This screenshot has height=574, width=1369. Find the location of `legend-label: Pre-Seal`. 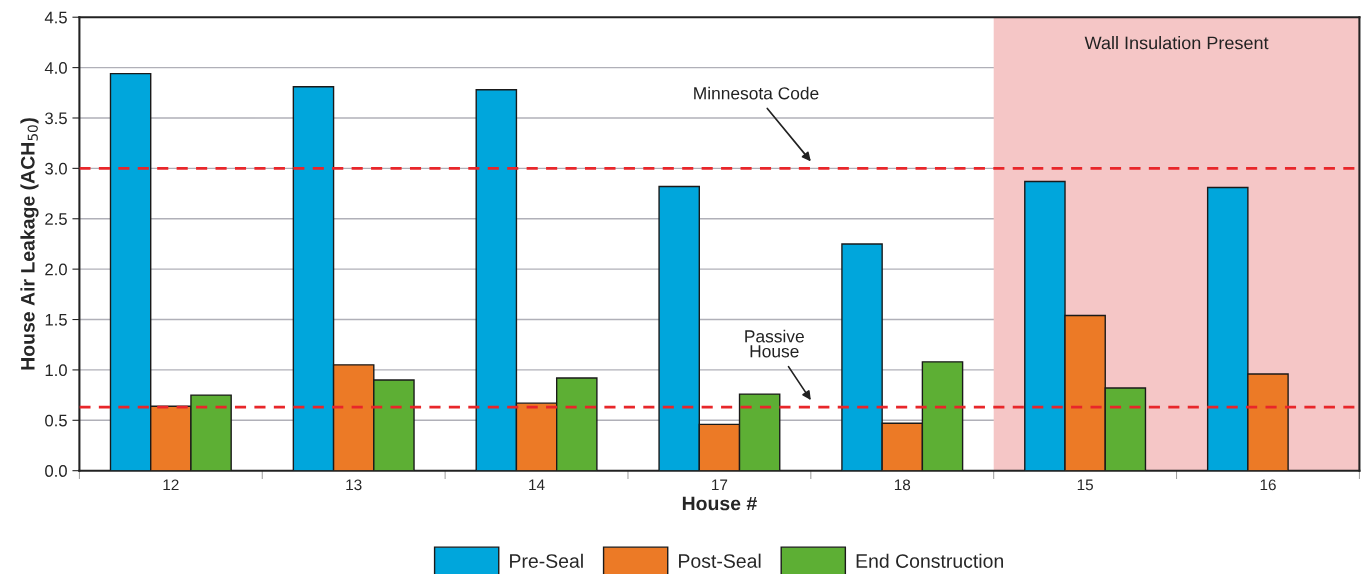

legend-label: Pre-Seal is located at coordinates (546, 560).